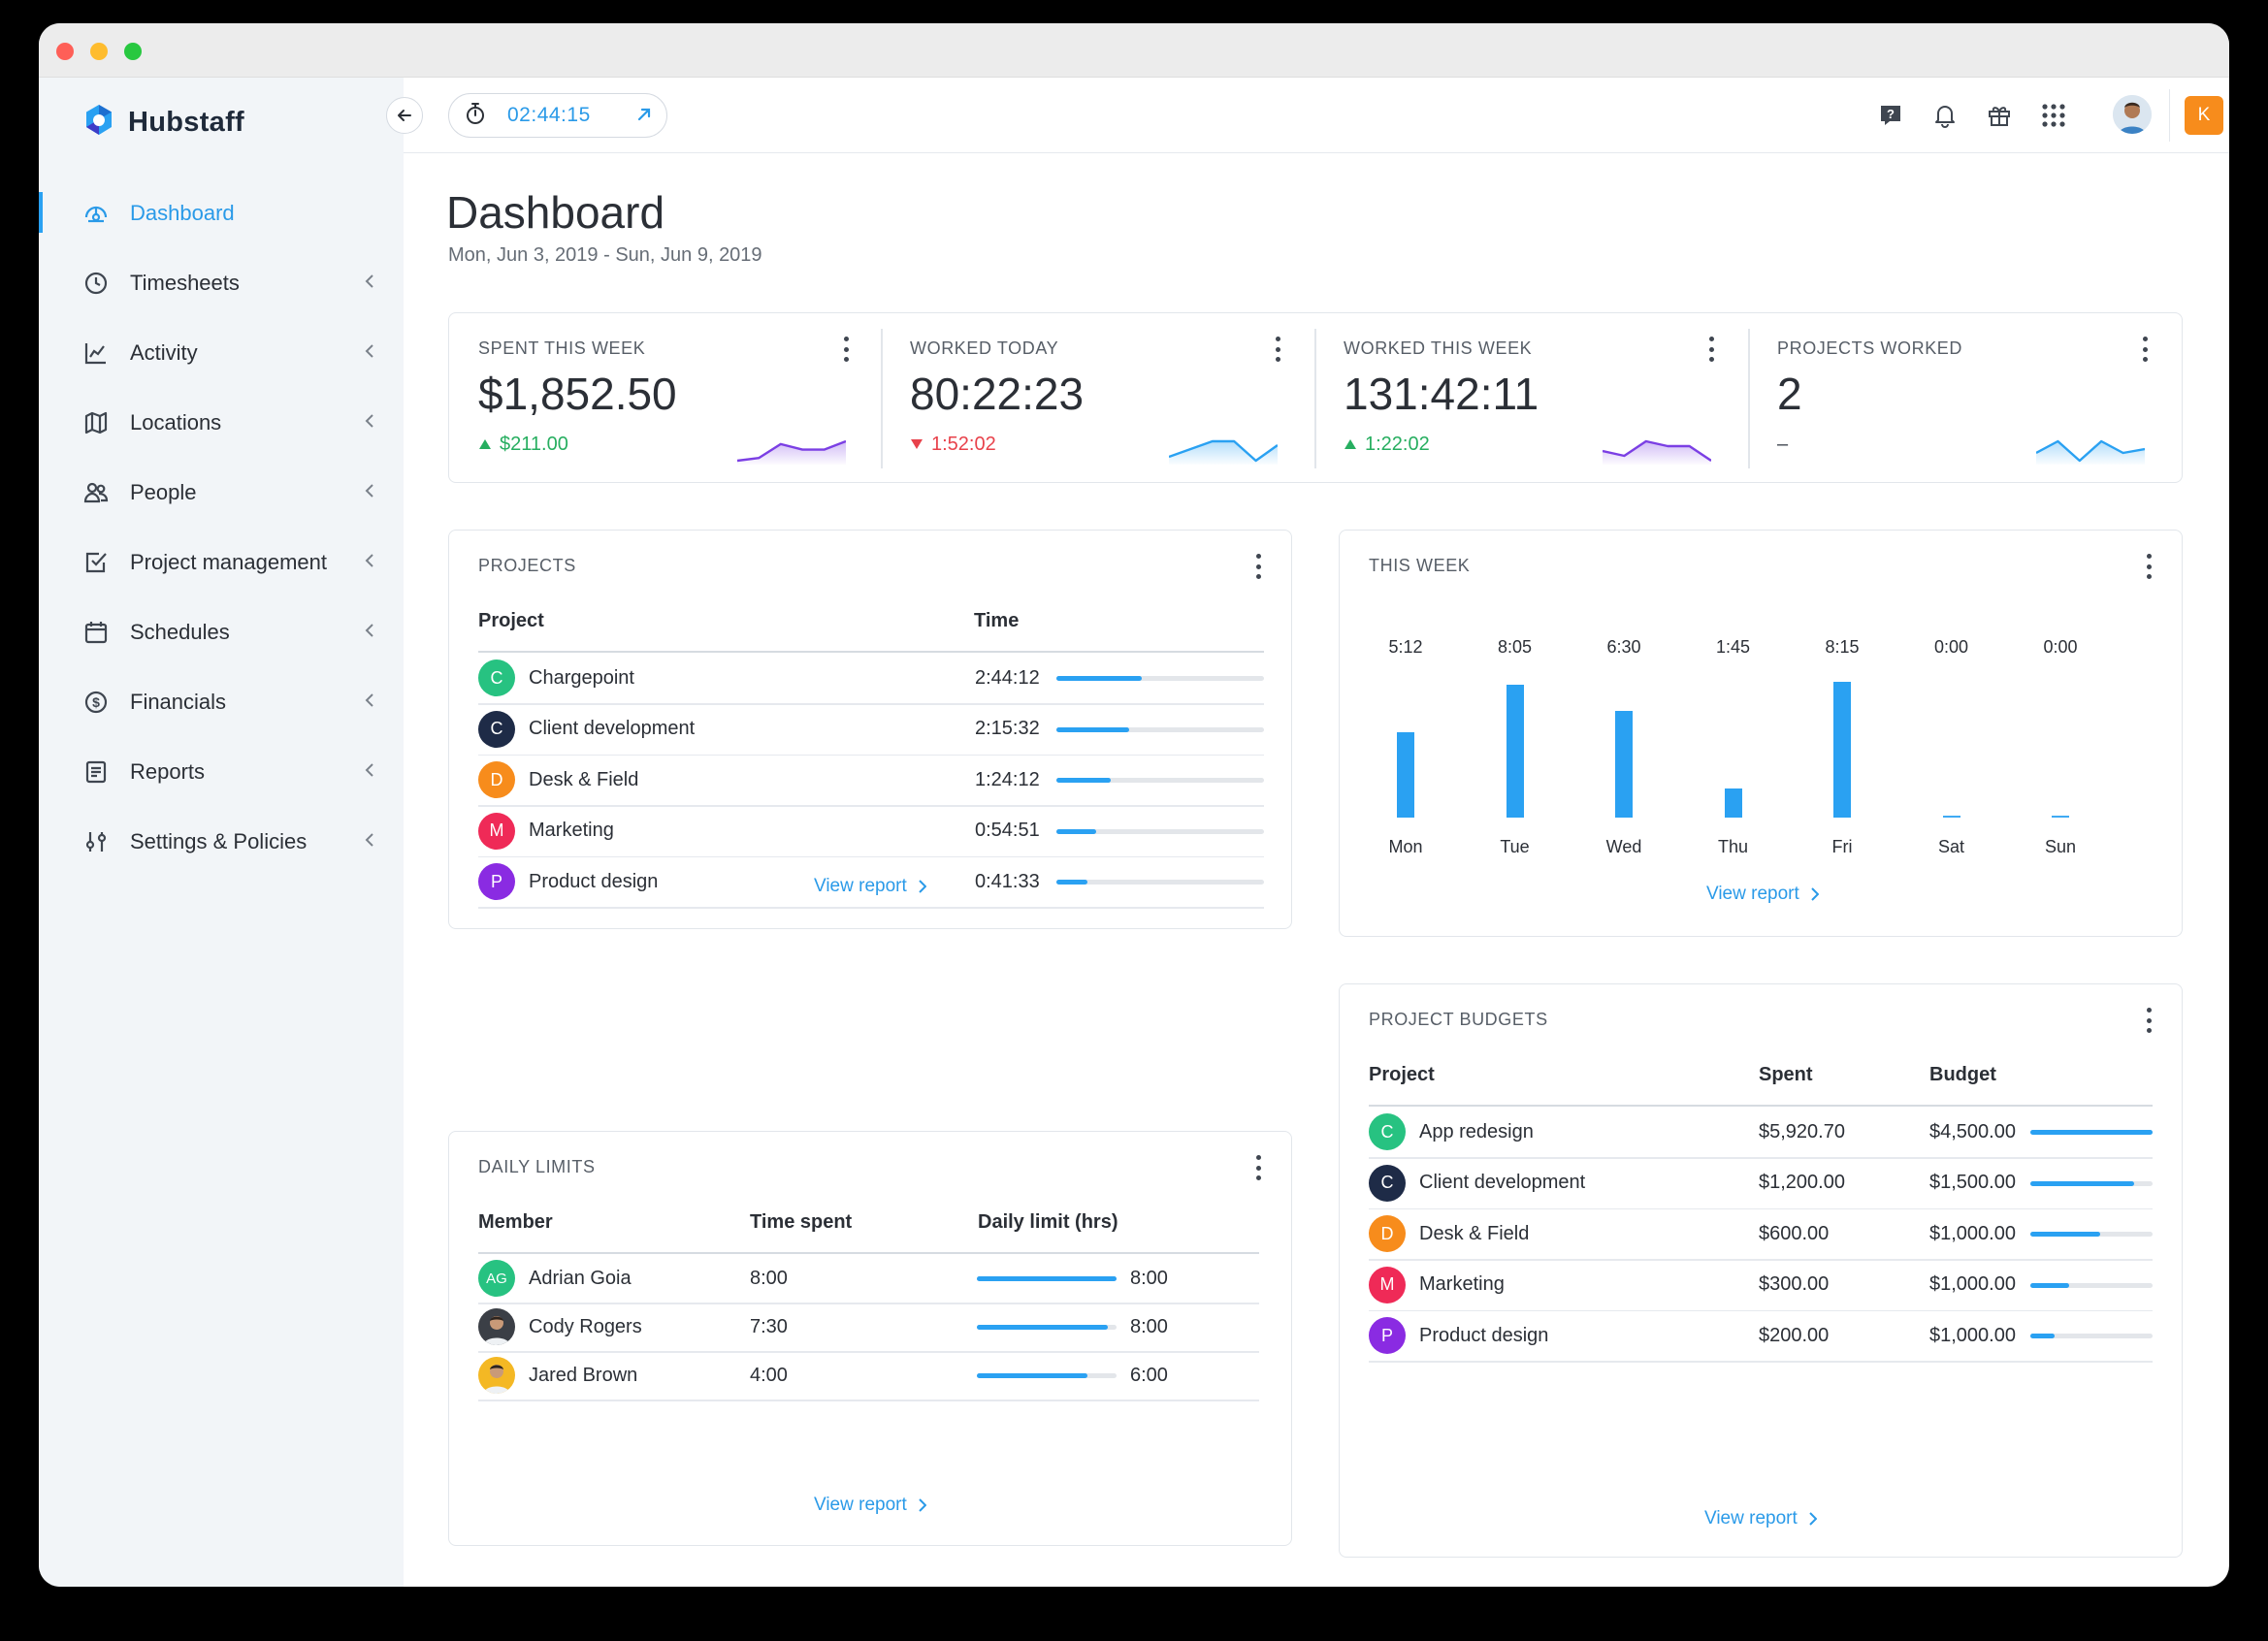 The image size is (2268, 1641). What do you see at coordinates (221, 353) in the screenshot?
I see `sidebar-item-activity: Activity` at bounding box center [221, 353].